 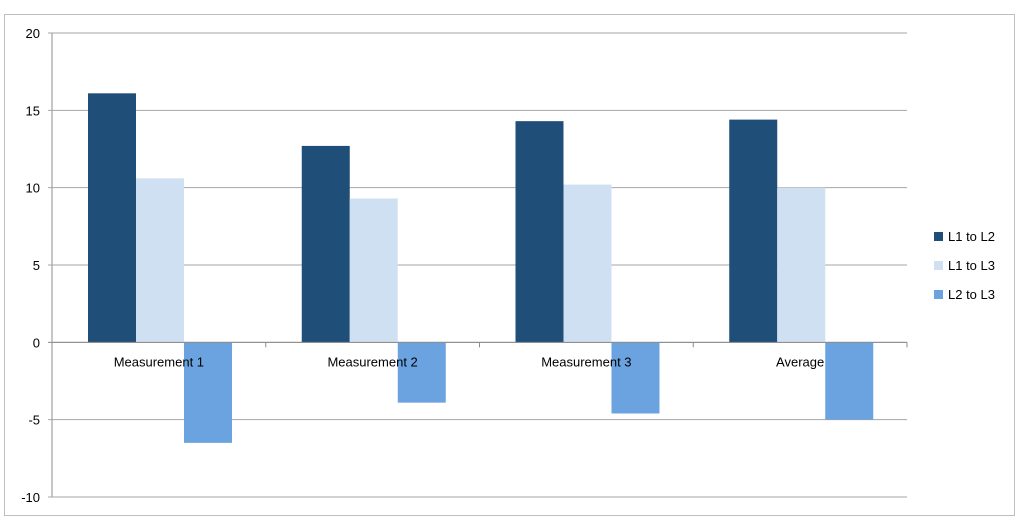 I want to click on y-axis-ticks: 20 15 10 5 0 -5 -10, so click(x=30, y=265).